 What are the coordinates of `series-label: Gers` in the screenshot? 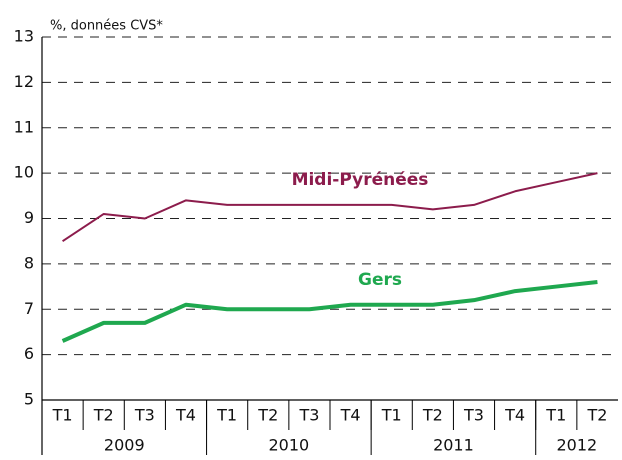 It's located at (380, 280).